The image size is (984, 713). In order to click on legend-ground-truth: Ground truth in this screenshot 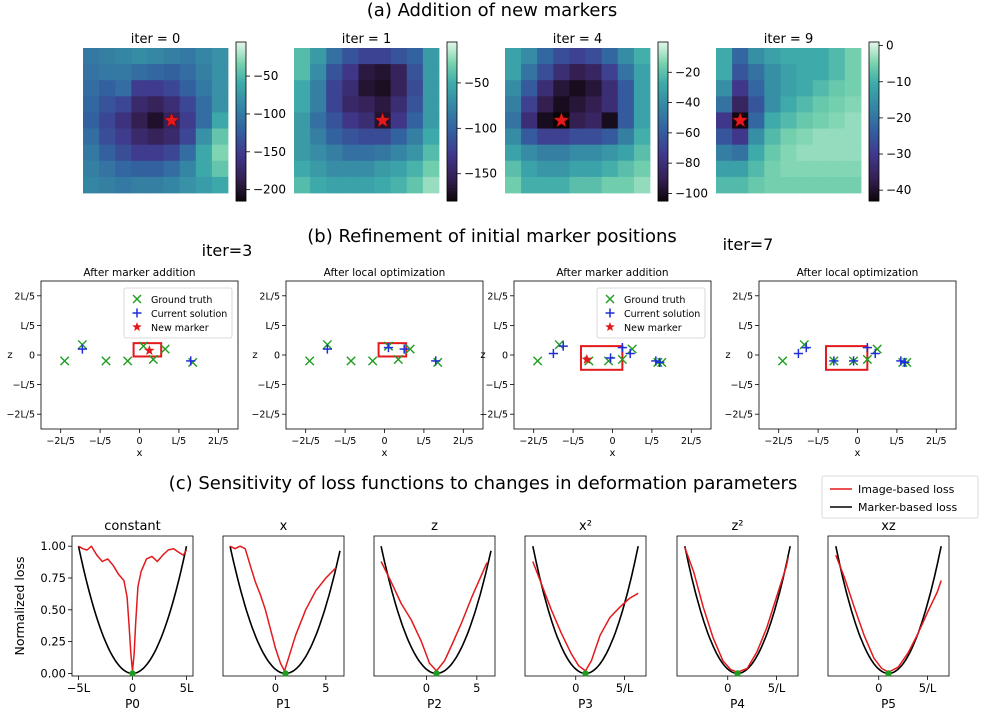, I will do `click(654, 300)`.